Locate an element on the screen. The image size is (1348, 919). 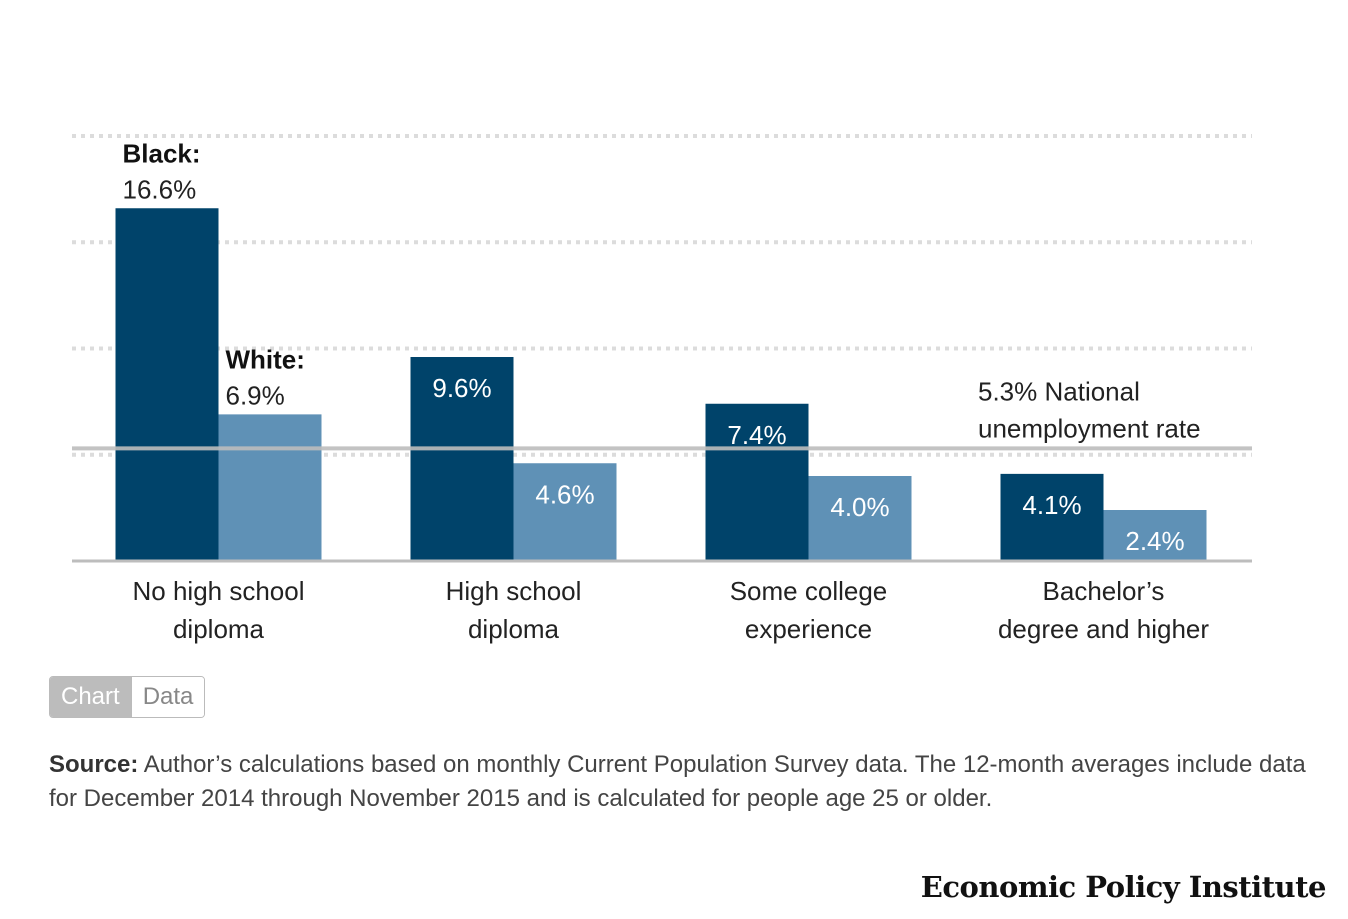
data-label-1-2: 4.0% is located at coordinates (859, 507).